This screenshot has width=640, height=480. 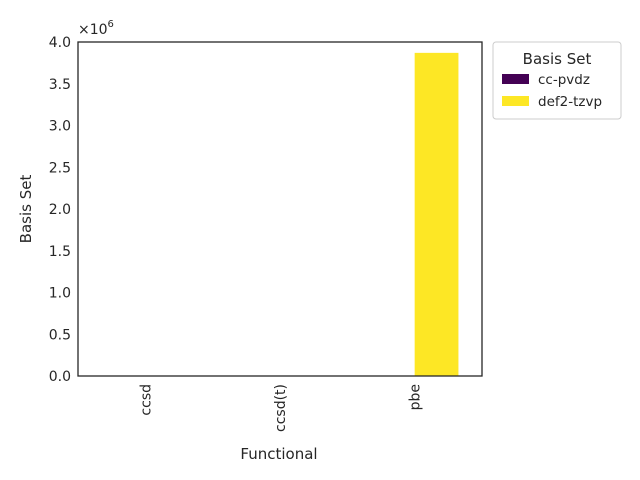 I want to click on y-axis-multiplier-base: ×10, so click(x=93, y=30).